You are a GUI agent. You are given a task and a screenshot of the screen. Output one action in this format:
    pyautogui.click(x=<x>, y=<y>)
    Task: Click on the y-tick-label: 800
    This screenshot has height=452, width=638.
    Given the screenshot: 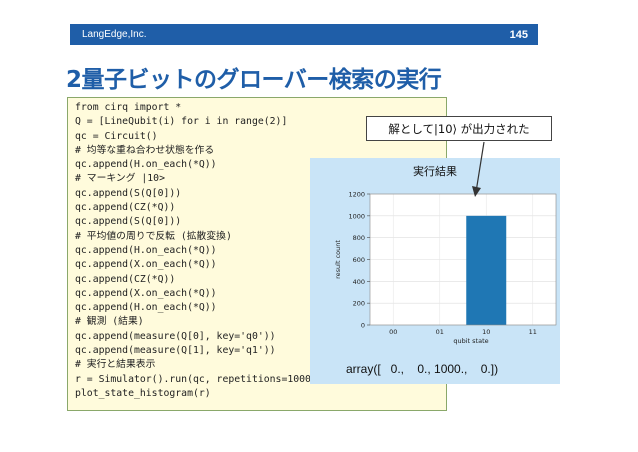 What is the action you would take?
    pyautogui.click(x=359, y=238)
    